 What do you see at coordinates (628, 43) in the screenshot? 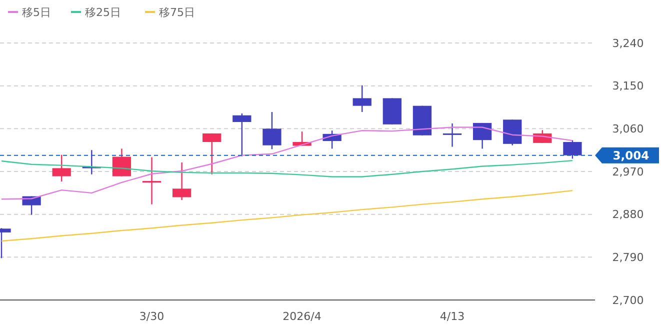
I see `y-tick-label: 3,240` at bounding box center [628, 43].